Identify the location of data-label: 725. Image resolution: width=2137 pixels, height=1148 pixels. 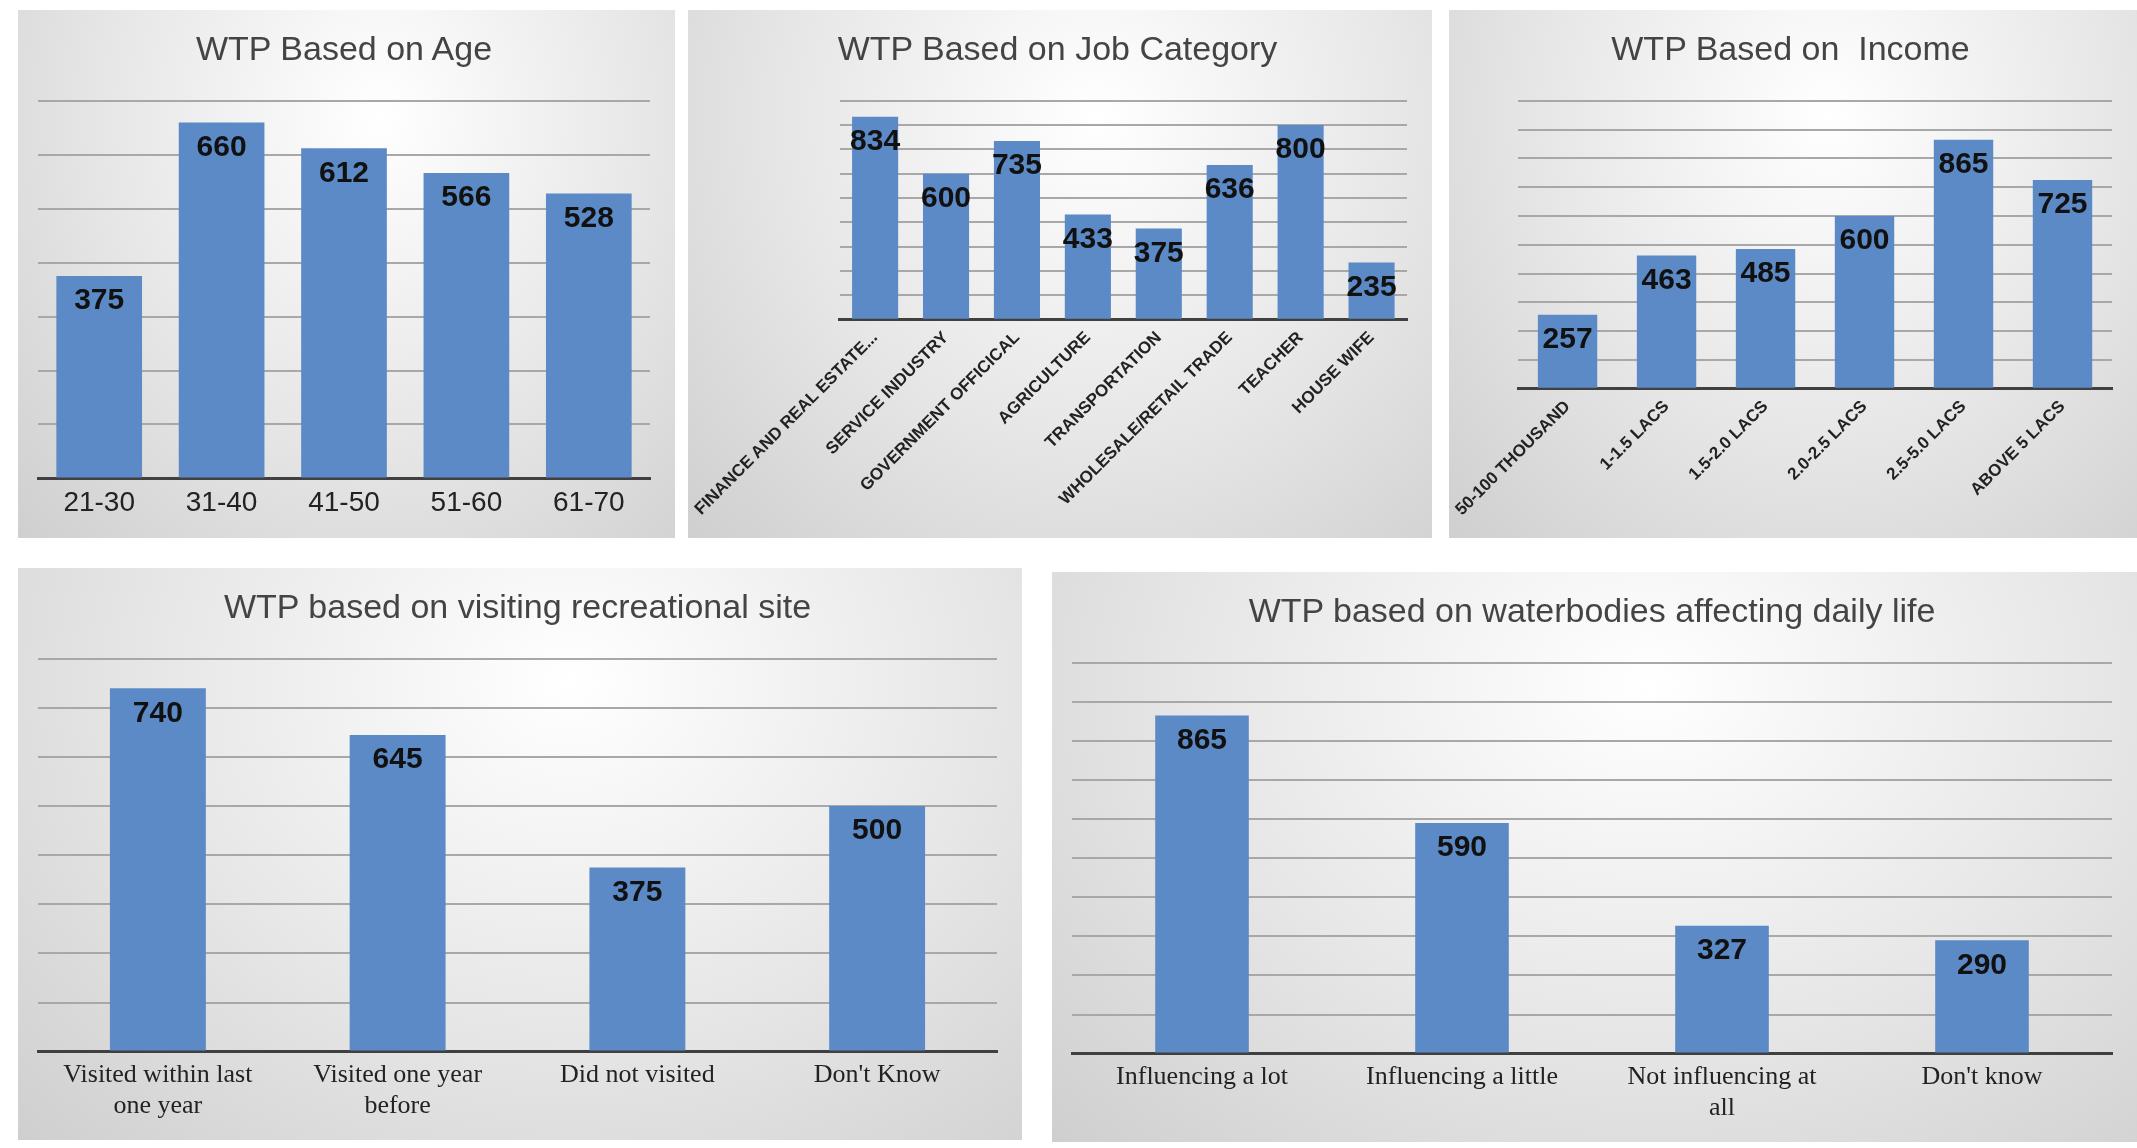
(2062, 203).